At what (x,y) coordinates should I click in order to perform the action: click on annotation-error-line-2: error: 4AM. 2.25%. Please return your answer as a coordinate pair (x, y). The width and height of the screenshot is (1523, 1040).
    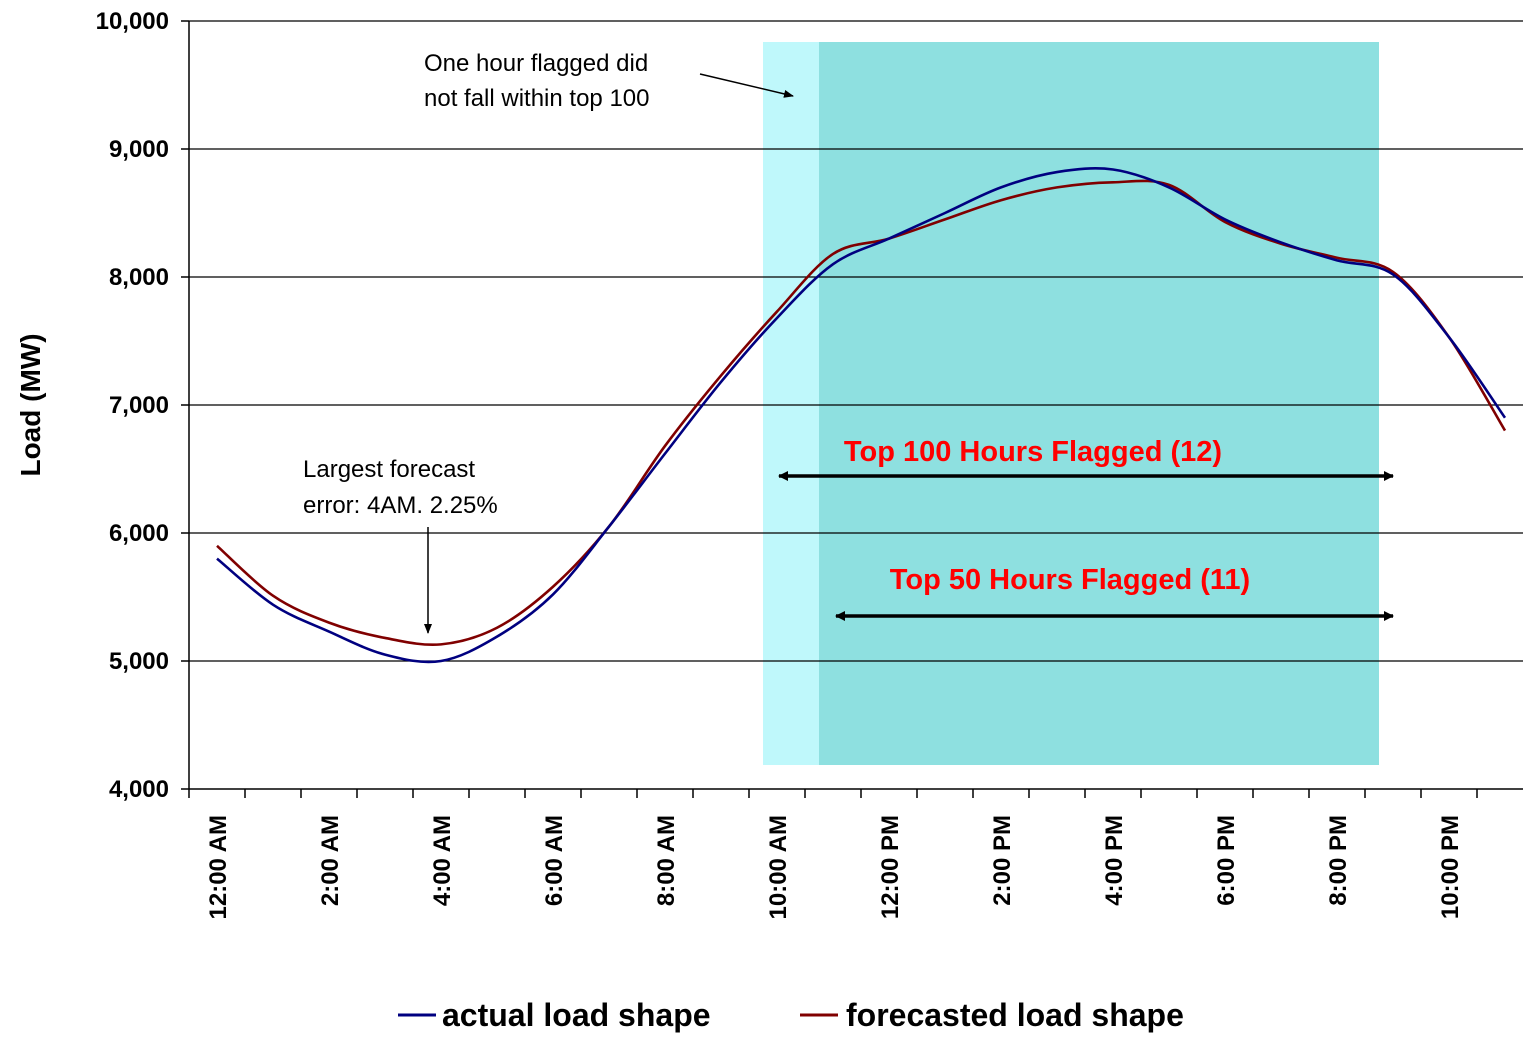
    Looking at the image, I should click on (400, 505).